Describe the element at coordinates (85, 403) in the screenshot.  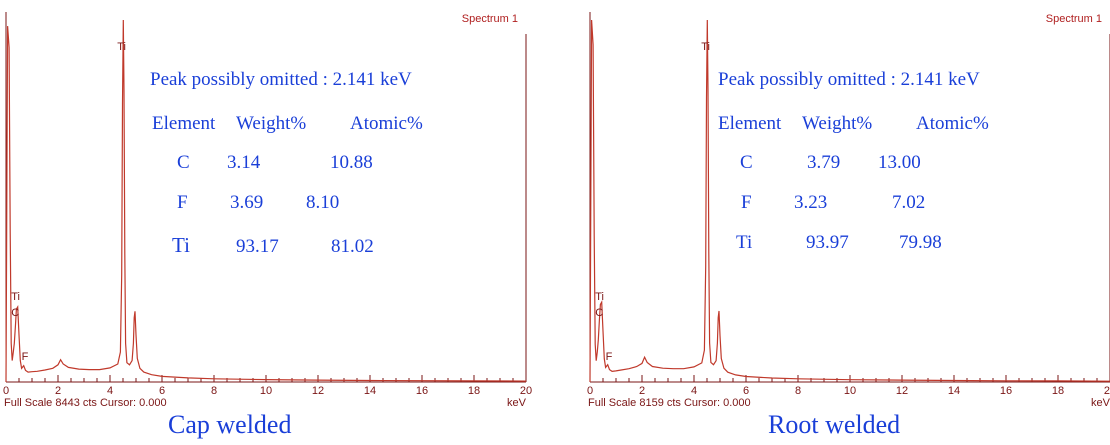
I see `footer-text: Full Scale 8443 cts Cursor: 0.000` at that location.